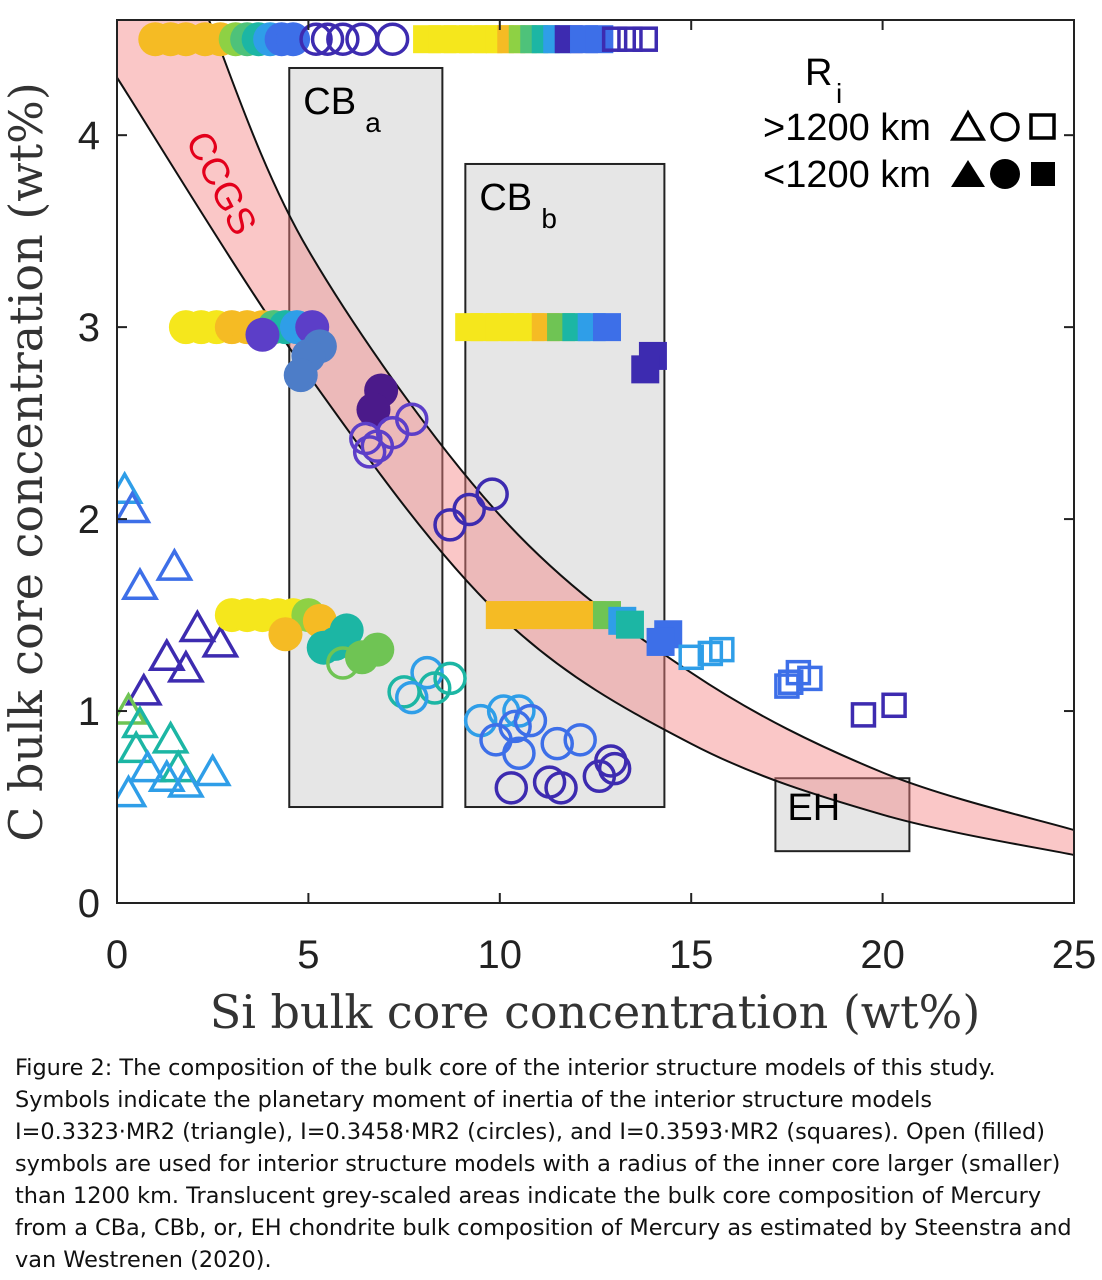 This screenshot has height=1280, width=1102. I want to click on region-label-sub-1: b, so click(549, 218).